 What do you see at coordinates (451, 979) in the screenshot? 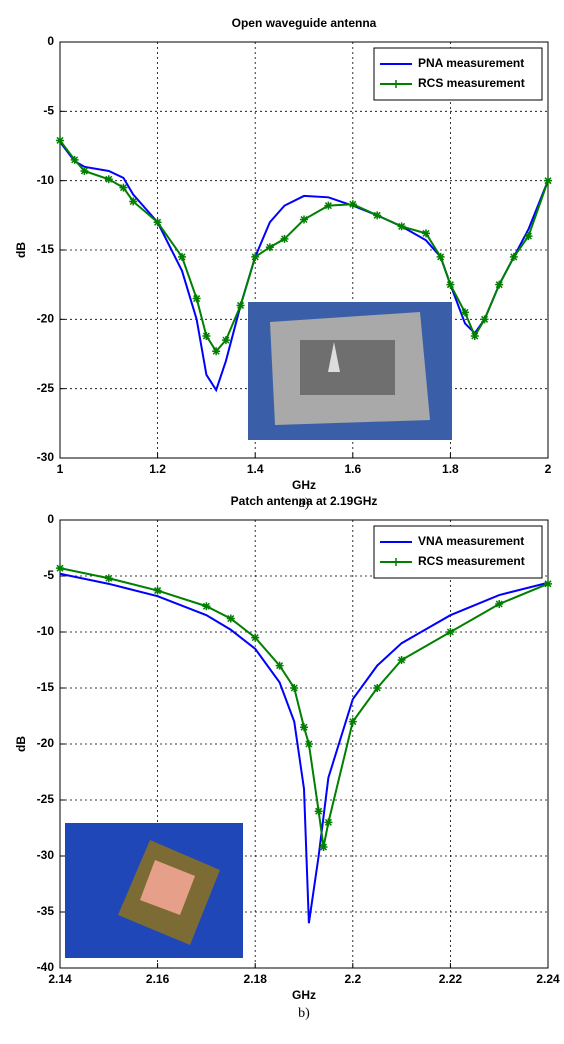
I see `x-tick-label: 2.22` at bounding box center [451, 979].